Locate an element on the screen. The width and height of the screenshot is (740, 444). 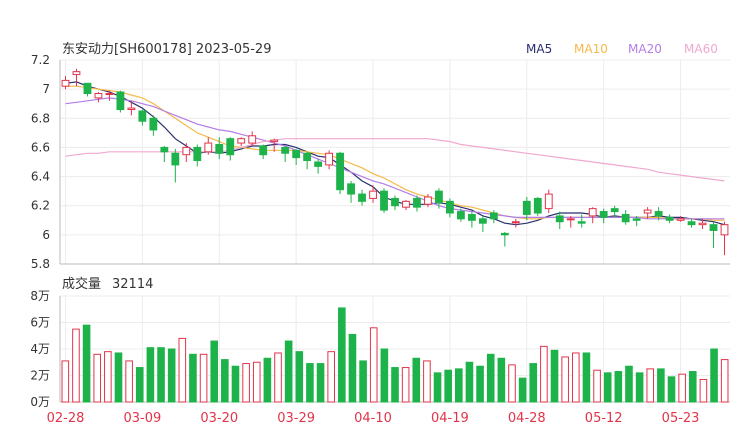
price-tick-label: 6 is located at coordinates (46, 235).